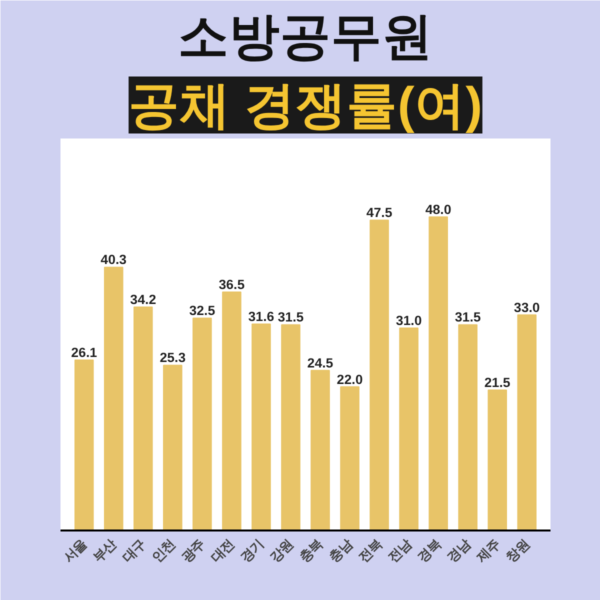  What do you see at coordinates (232, 284) in the screenshot?
I see `data-label: 36.5` at bounding box center [232, 284].